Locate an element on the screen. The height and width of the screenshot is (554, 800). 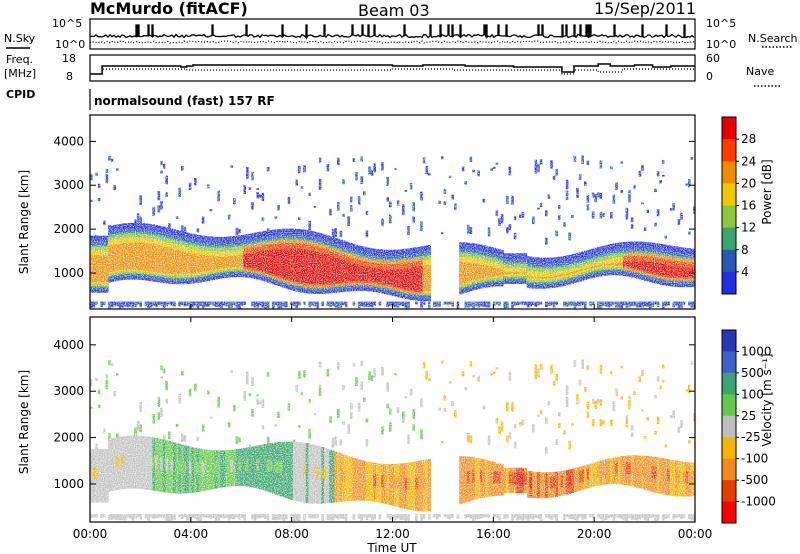
noise-right-tick-top: 10^5 is located at coordinates (721, 23).